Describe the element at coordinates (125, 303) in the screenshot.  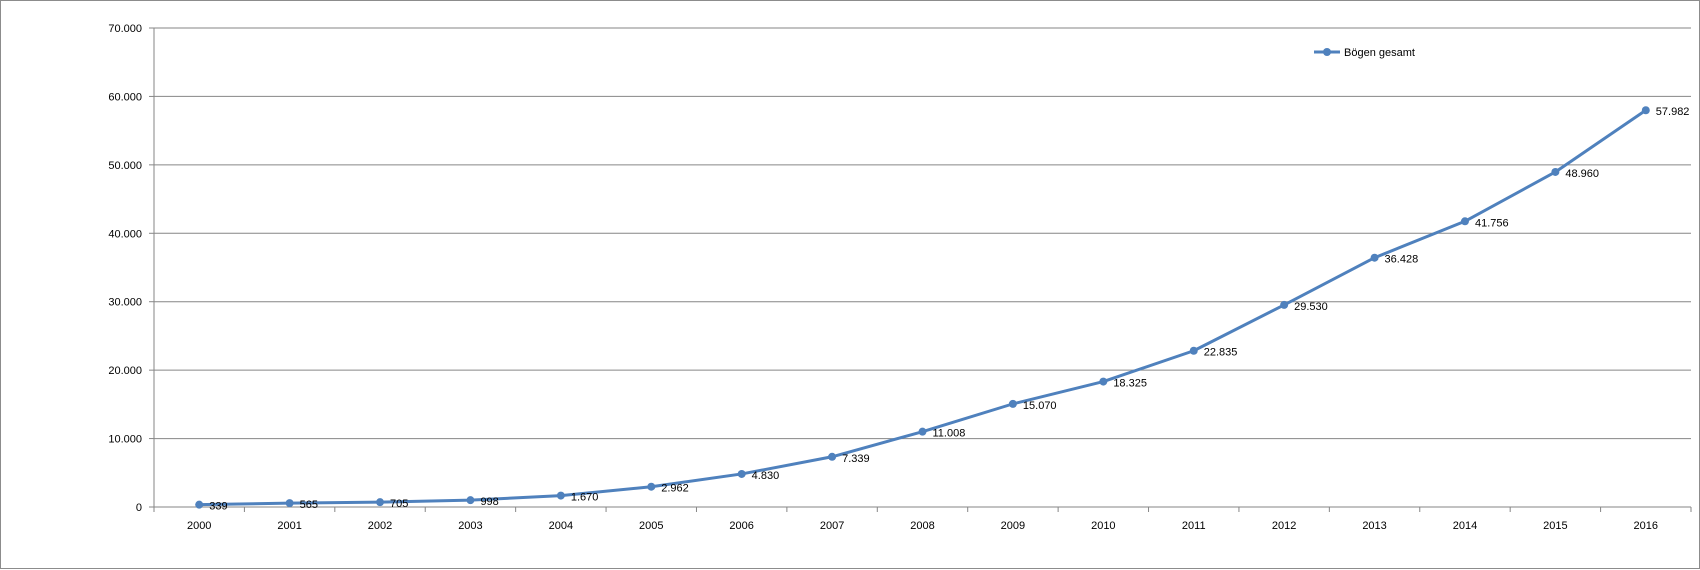
I see `y-tick-label: 30.000` at that location.